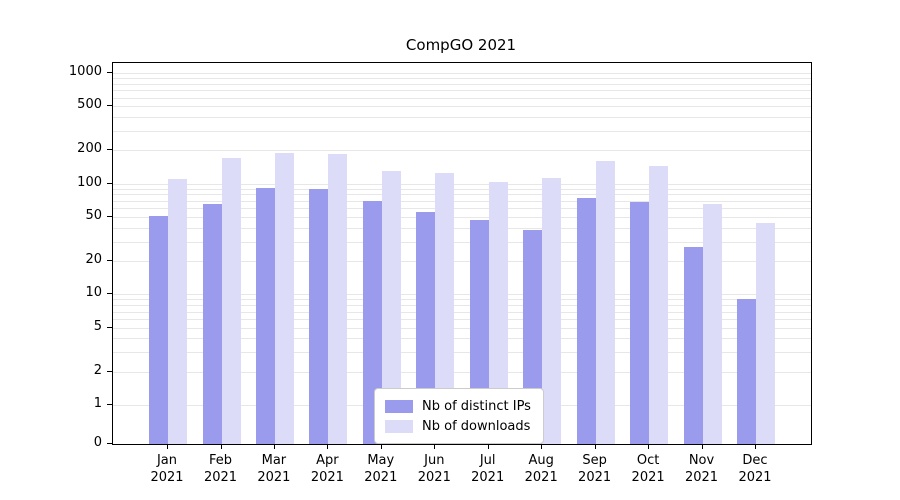 The height and width of the screenshot is (500, 900). I want to click on legend-item-distinct-ips: Nb of distinct IPs, so click(458, 406).